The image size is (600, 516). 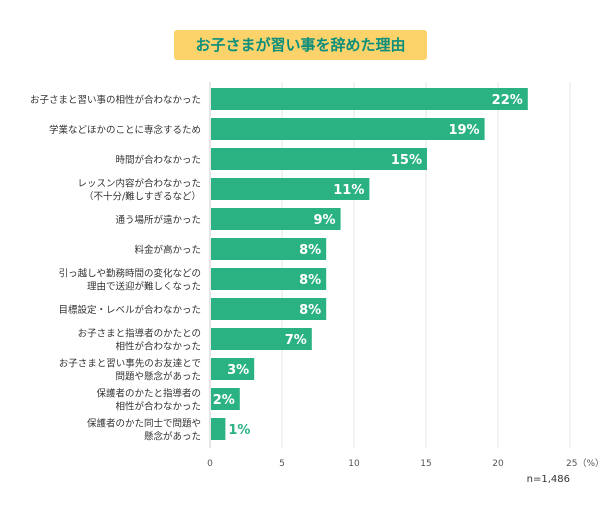 I want to click on sample-size-note: n=1,486, so click(x=548, y=479).